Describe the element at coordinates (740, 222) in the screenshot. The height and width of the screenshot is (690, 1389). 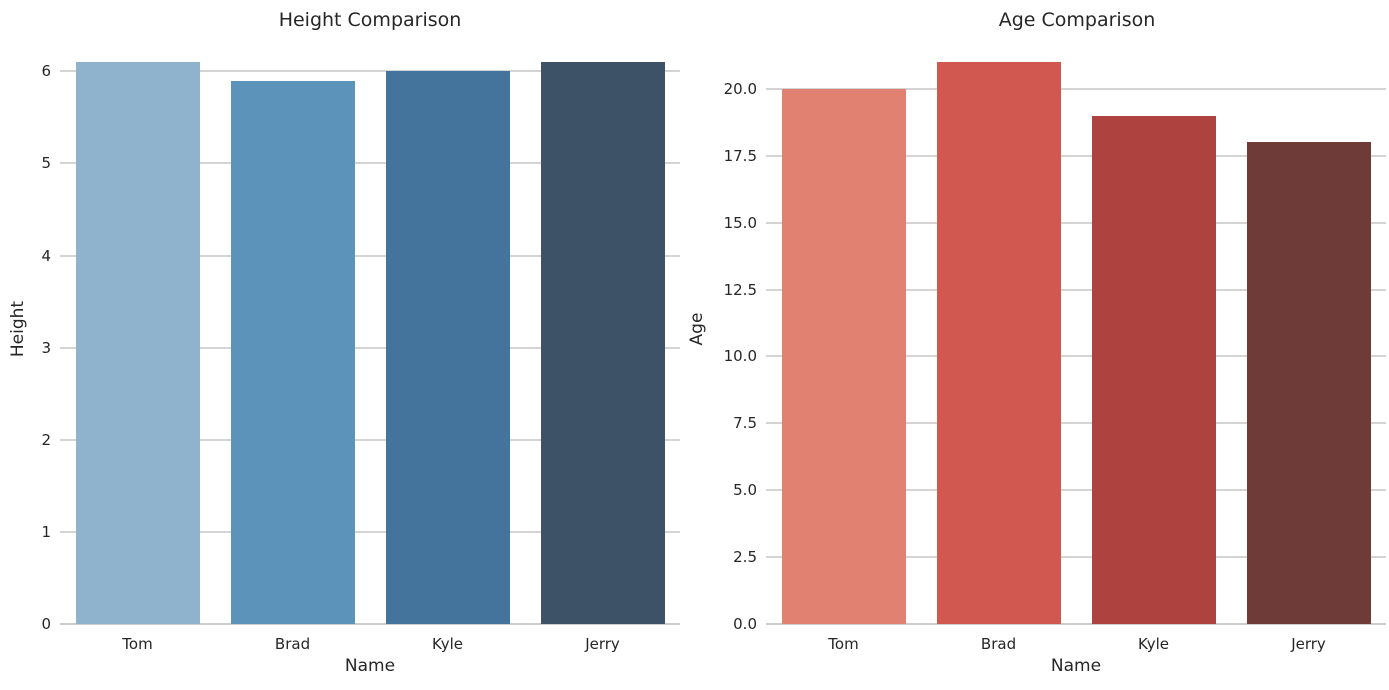
I see `y-tick-label: 15.0` at that location.